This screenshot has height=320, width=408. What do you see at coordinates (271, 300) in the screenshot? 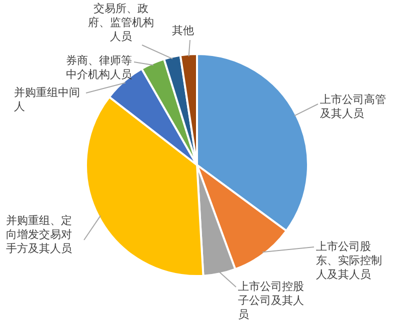
I see `slice-label: 上市公司控股子公司及其人员` at bounding box center [271, 300].